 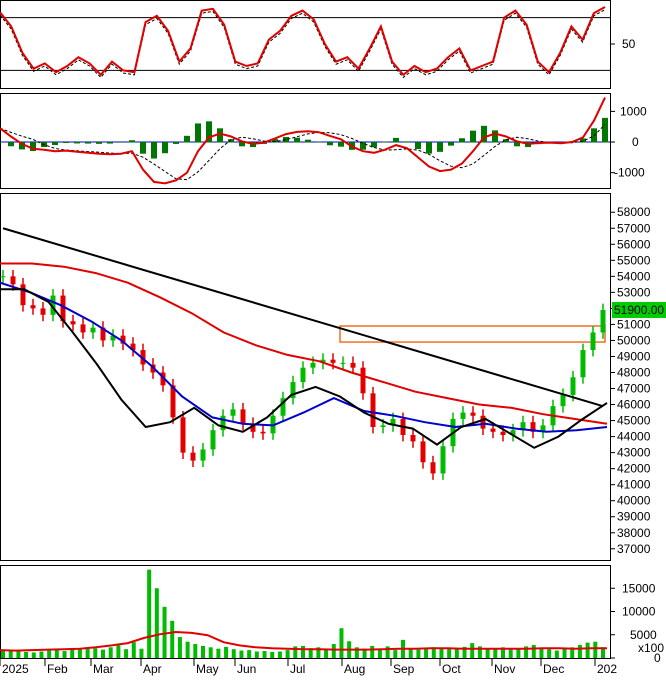 What do you see at coordinates (651, 648) in the screenshot?
I see `volume-unit-label: x100` at bounding box center [651, 648].